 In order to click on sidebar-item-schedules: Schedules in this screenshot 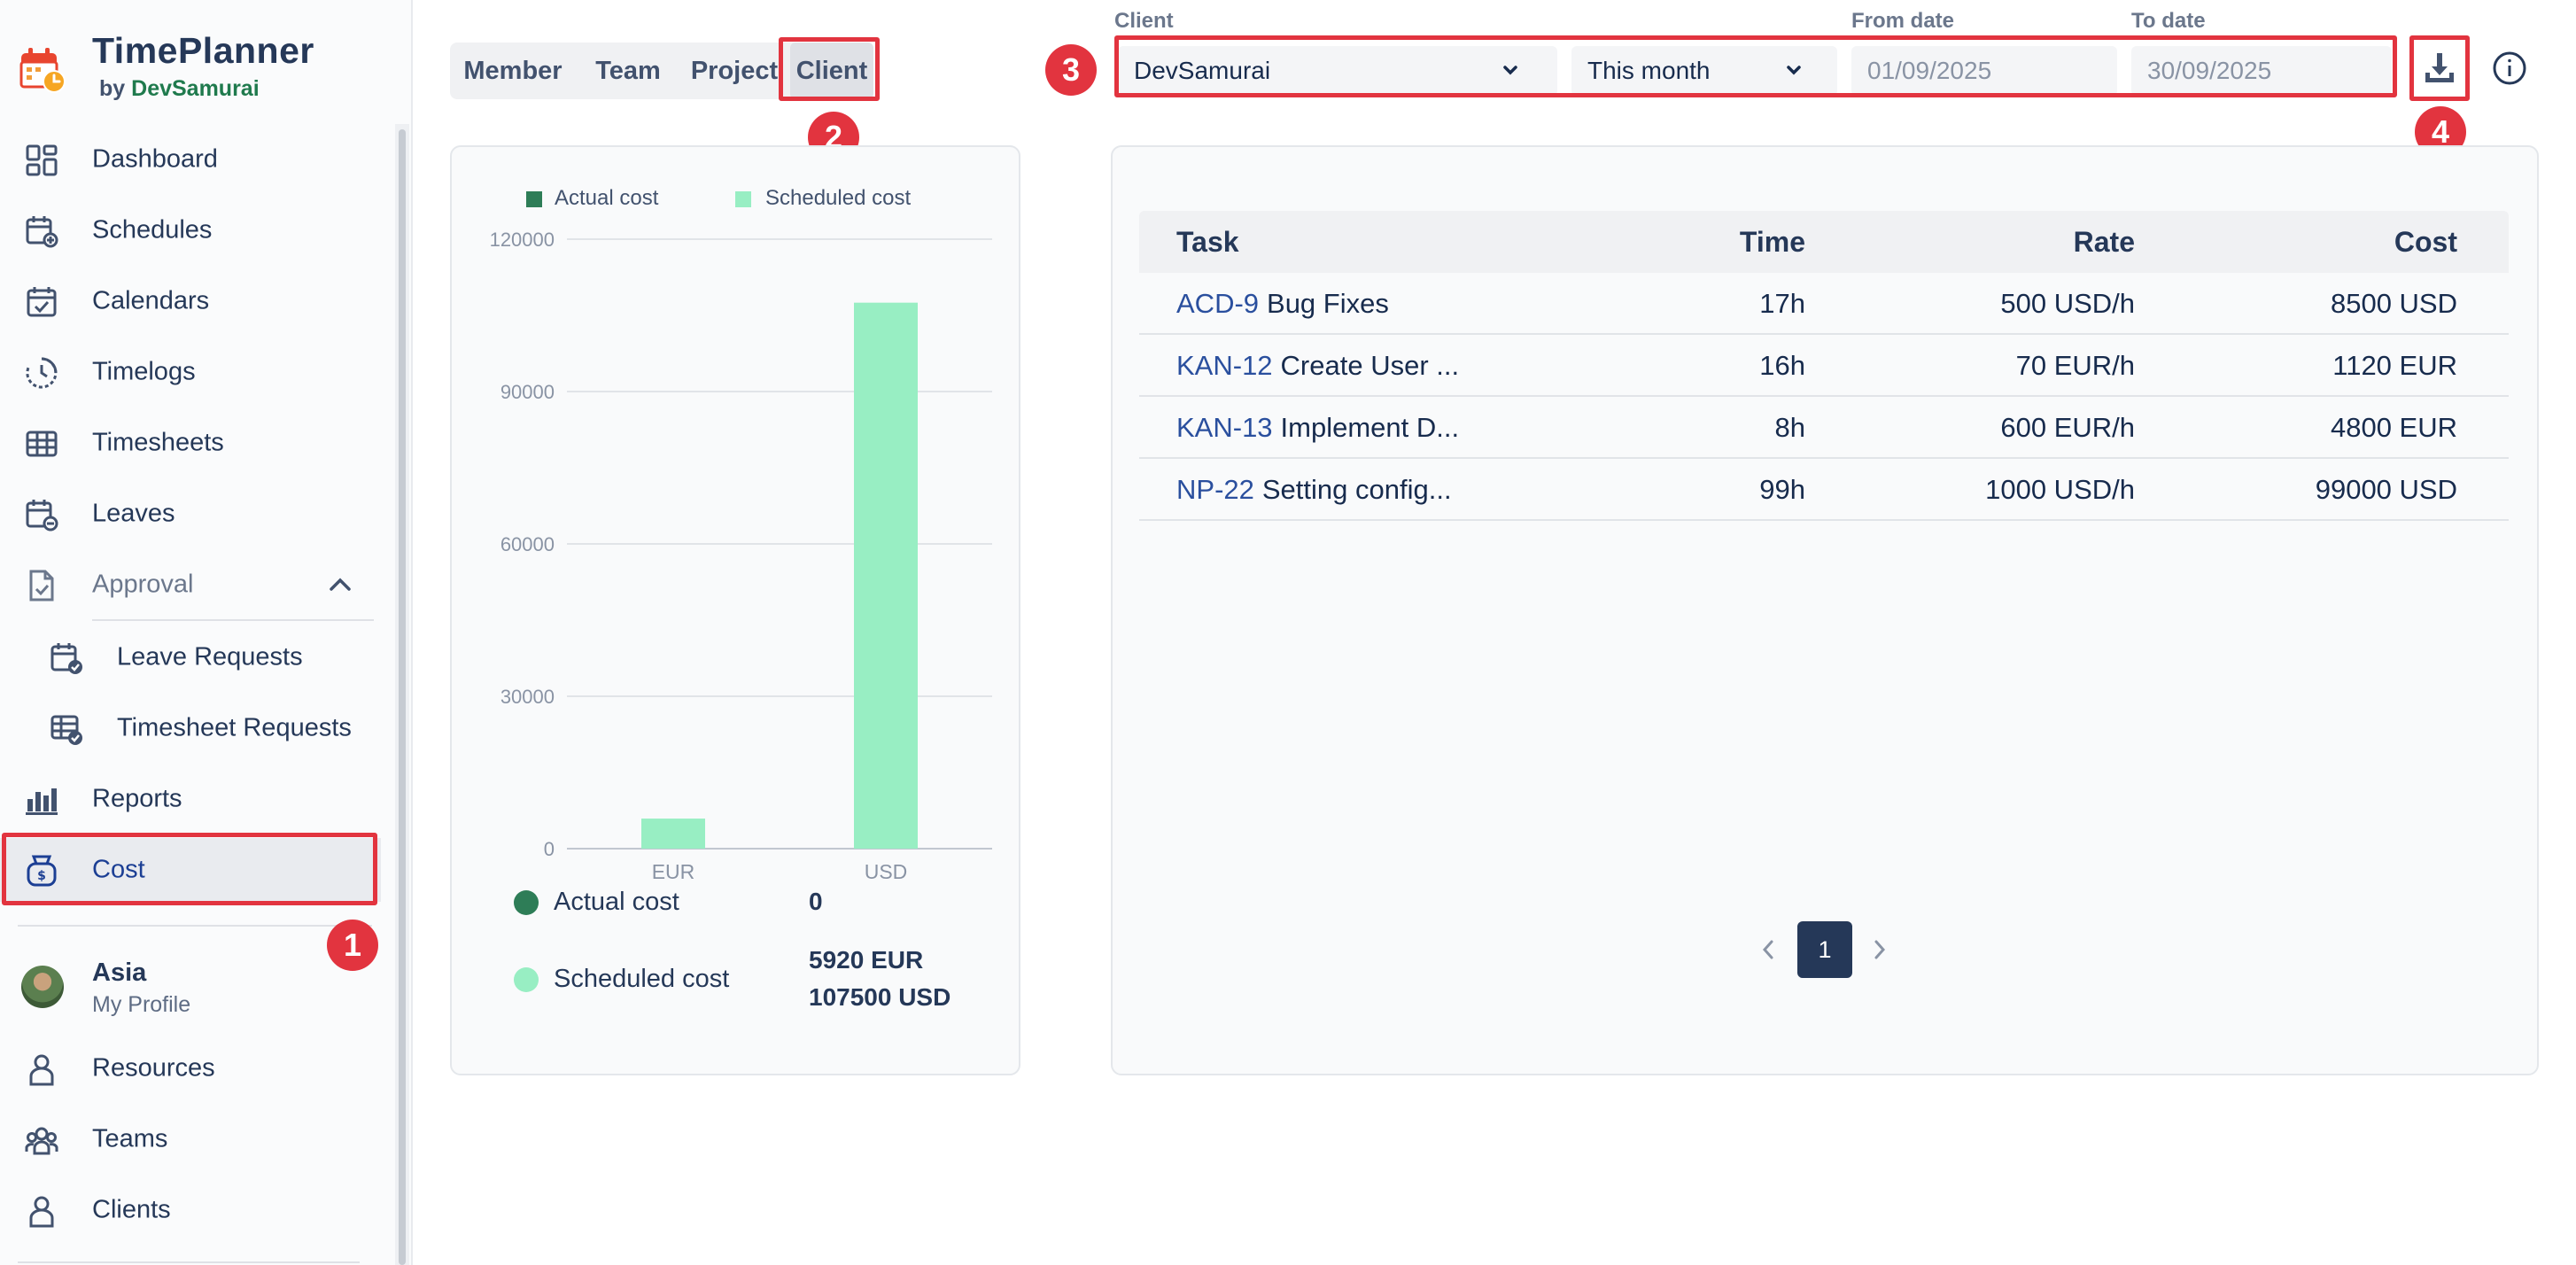, I will do `click(190, 230)`.